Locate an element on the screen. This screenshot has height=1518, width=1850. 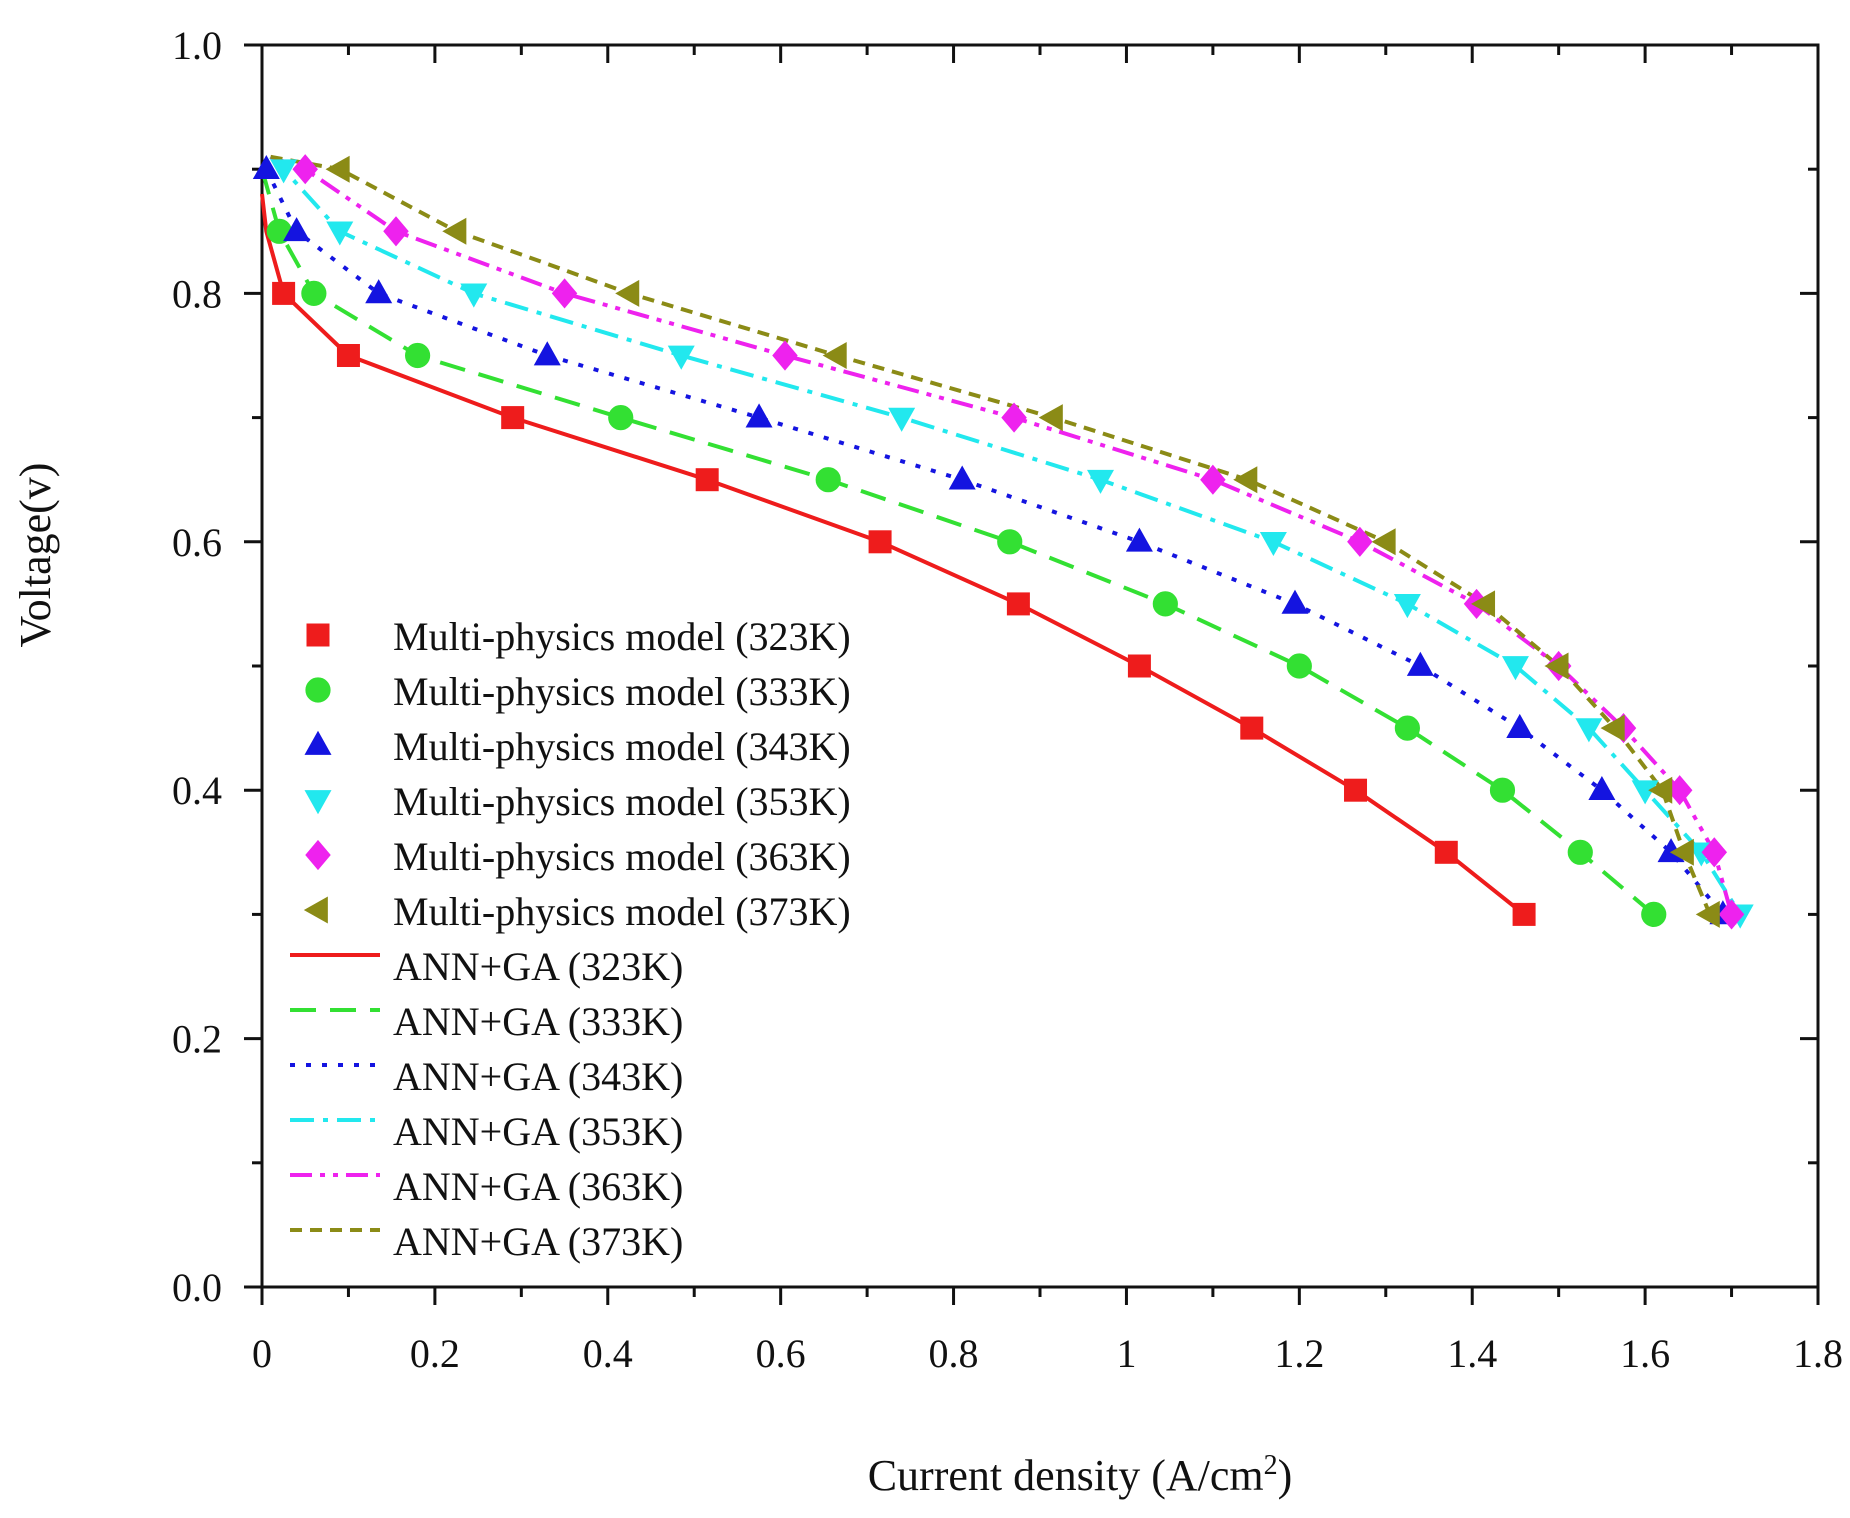
y-tick-label: 0.2 is located at coordinates (197, 1039).